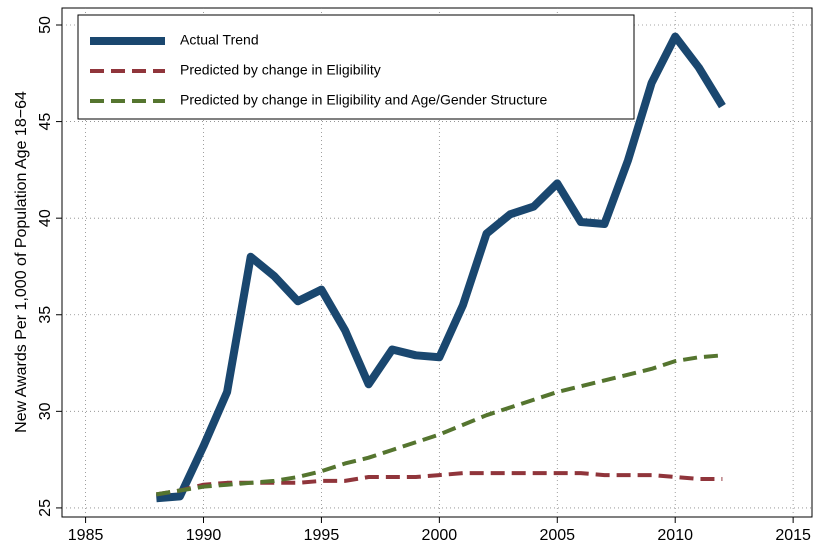  I want to click on x-tick-label: 2000, so click(440, 535).